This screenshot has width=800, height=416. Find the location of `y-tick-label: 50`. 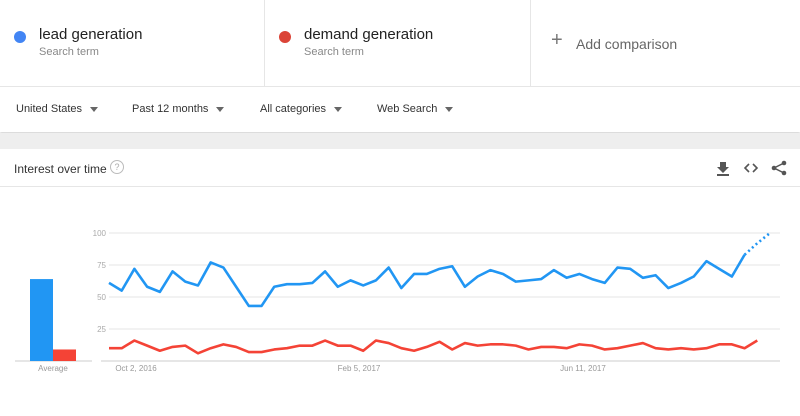

y-tick-label: 50 is located at coordinates (101, 297).